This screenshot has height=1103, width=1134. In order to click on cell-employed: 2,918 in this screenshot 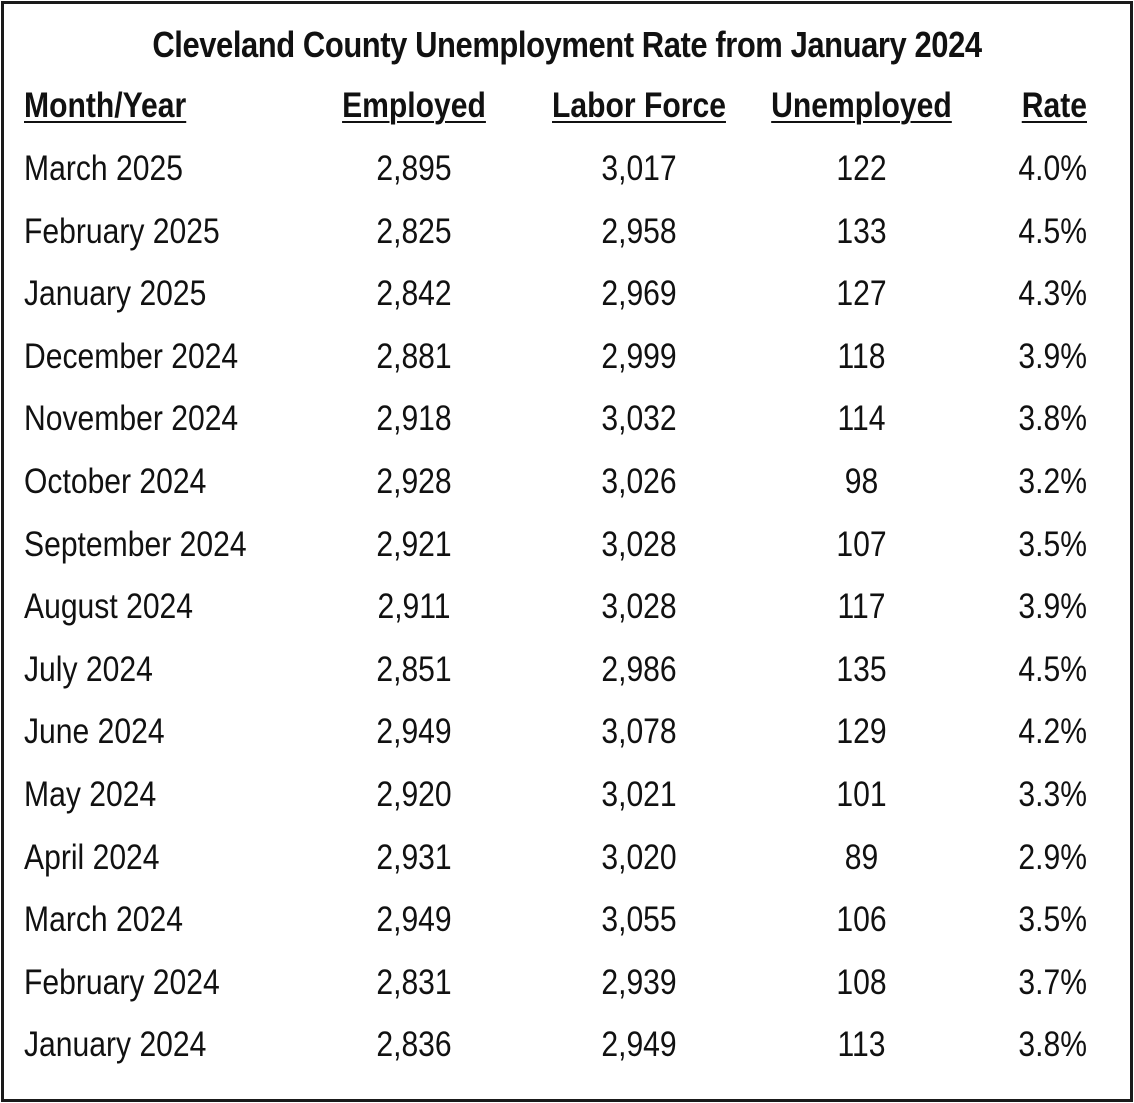, I will do `click(414, 419)`.